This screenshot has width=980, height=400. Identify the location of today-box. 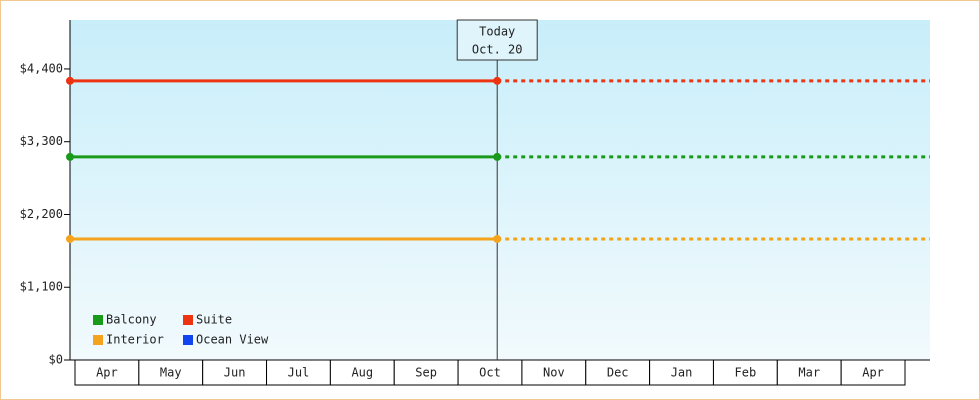
(497, 40).